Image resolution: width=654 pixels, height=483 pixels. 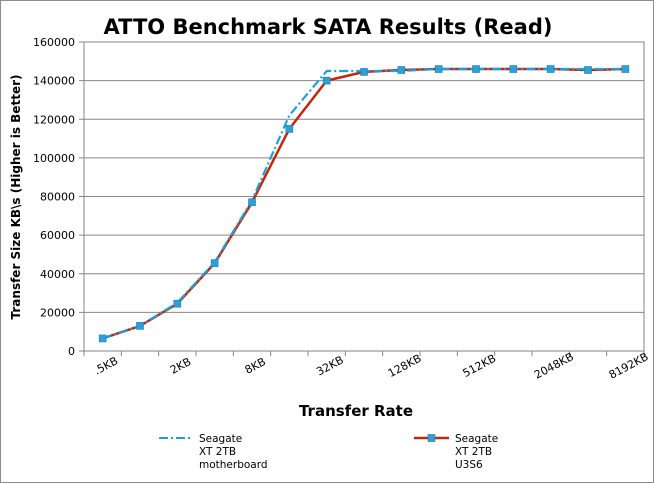 I want to click on y-tick-label: 80000, so click(x=57, y=197).